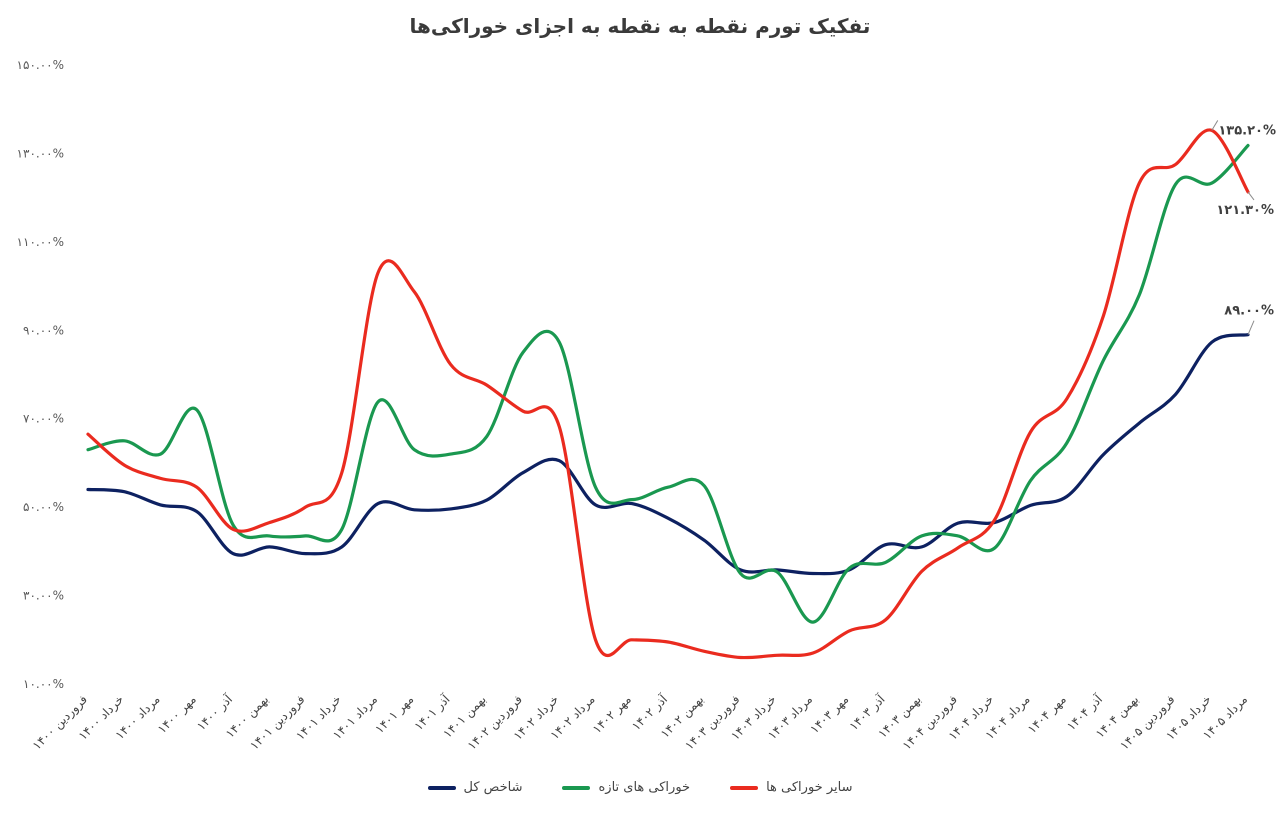 The image size is (1280, 818). Describe the element at coordinates (1243, 227) in the screenshot. I see `annotation-layer: ۱۳۵.۲۰% ۱۲۱.۳۰% ۸۹.۰۰%` at that location.